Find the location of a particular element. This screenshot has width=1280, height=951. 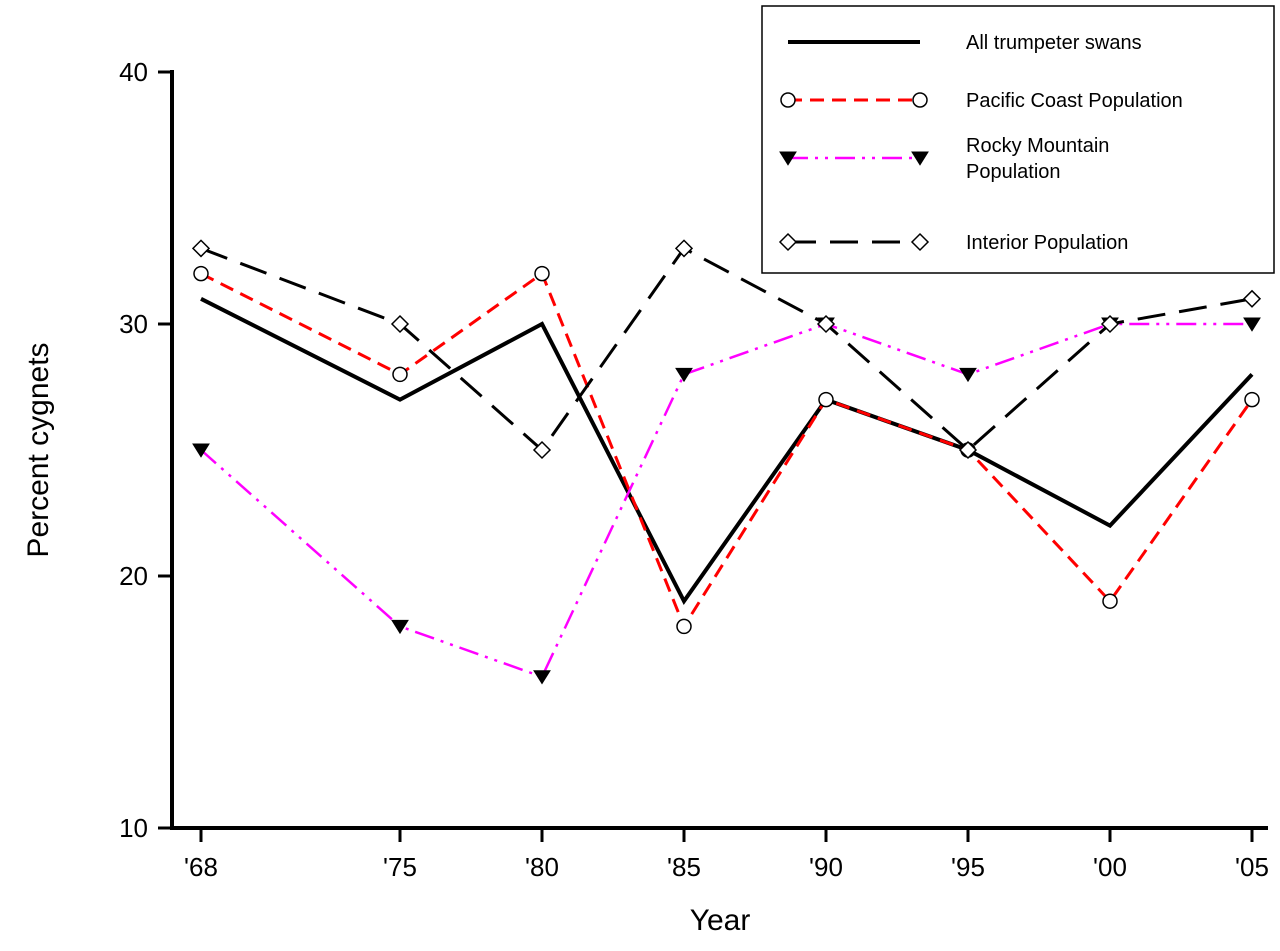

legend-label: All trumpeter swans is located at coordinates (1054, 43).